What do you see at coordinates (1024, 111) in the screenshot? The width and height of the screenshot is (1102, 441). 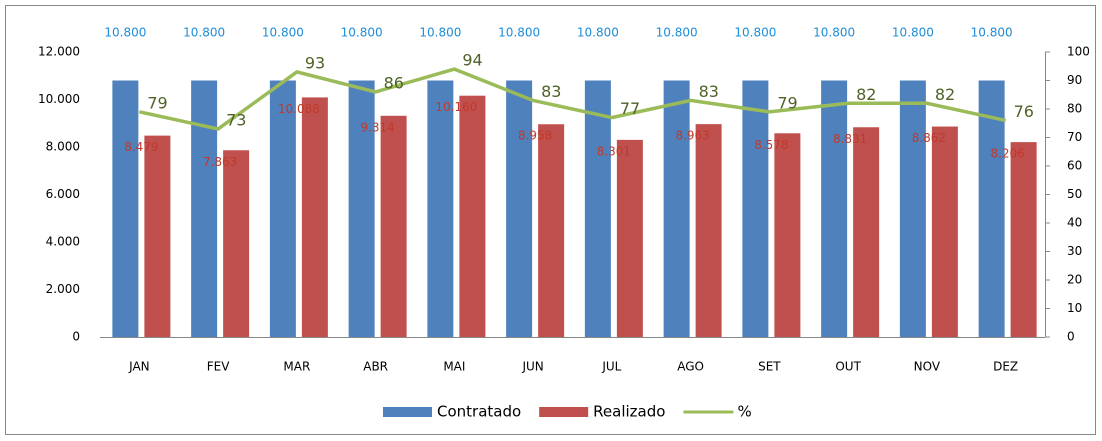 I see `data-label: 76` at bounding box center [1024, 111].